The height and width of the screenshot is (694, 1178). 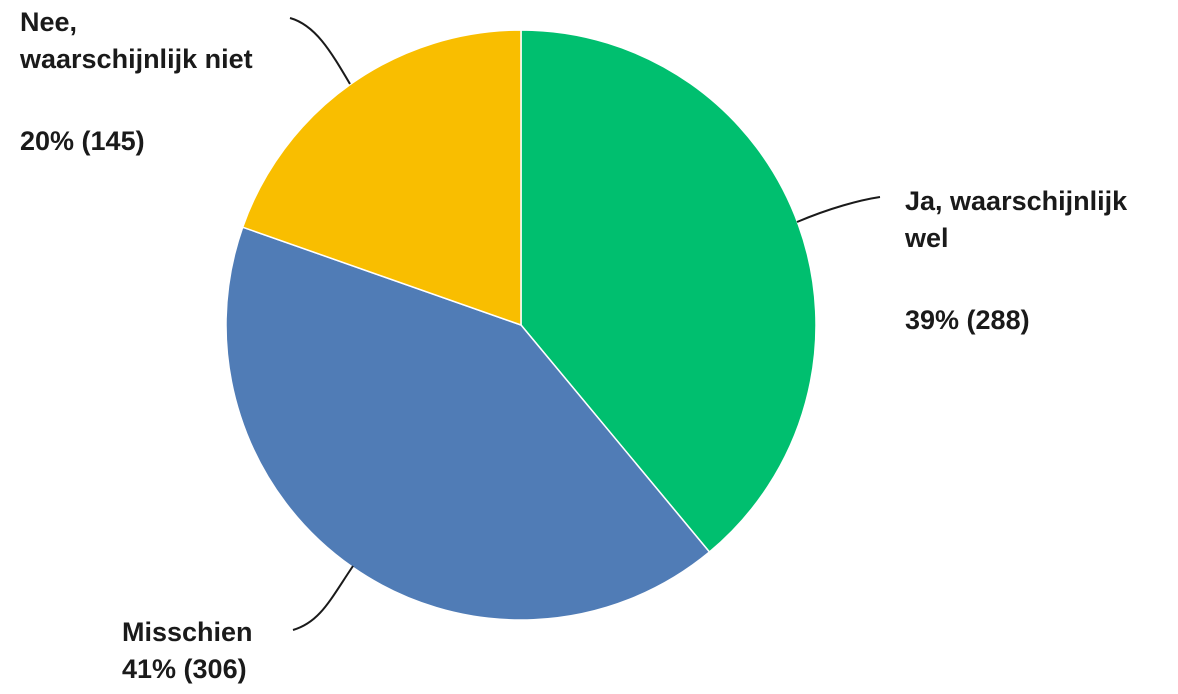 I want to click on slice-label-0-line-1: wel, so click(x=926, y=238).